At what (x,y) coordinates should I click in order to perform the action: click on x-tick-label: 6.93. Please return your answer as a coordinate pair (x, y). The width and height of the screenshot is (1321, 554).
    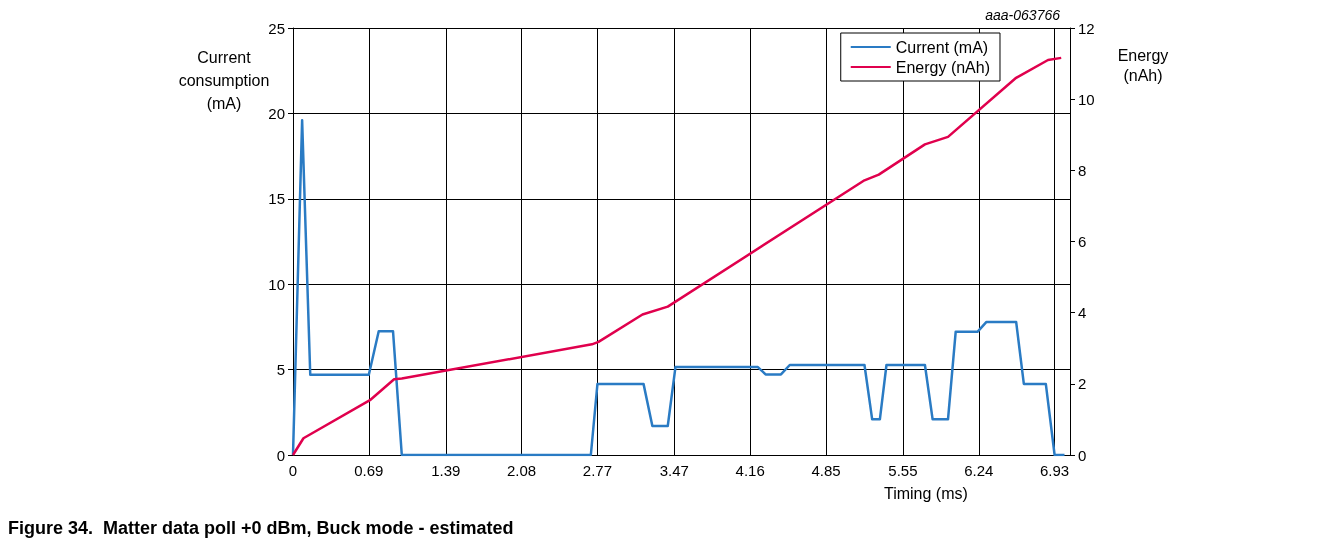
    Looking at the image, I should click on (1055, 470).